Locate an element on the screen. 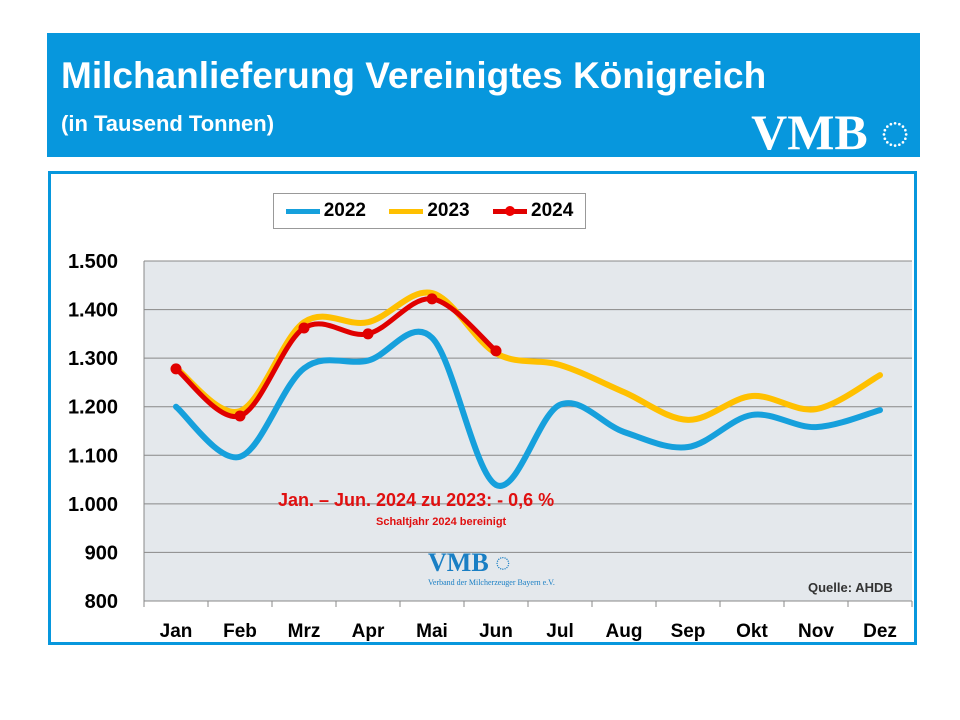 This screenshot has height=720, width=960. x-tick-label: Mai is located at coordinates (432, 631).